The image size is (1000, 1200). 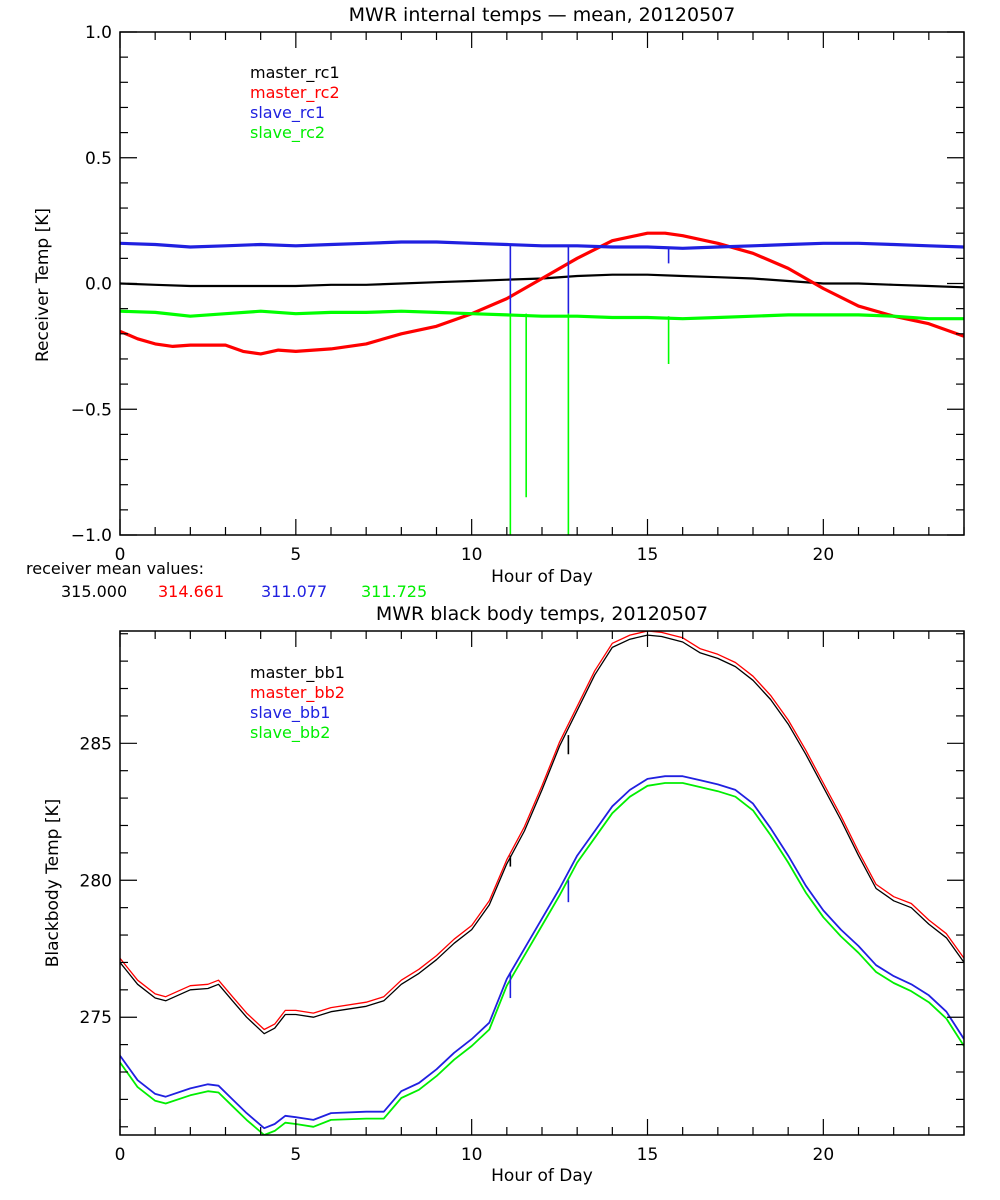 I want to click on series-line-master_rc1, so click(x=542, y=281).